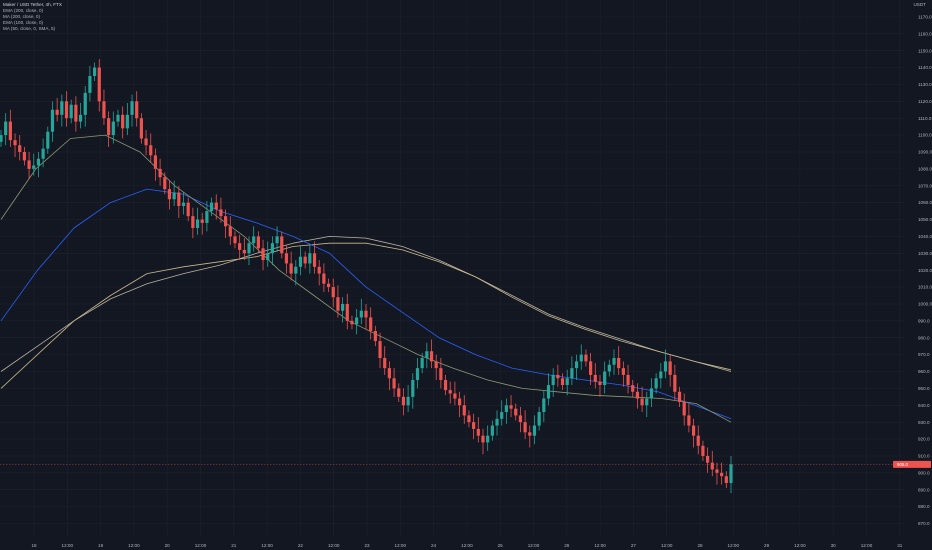  What do you see at coordinates (924, 523) in the screenshot?
I see `price-tick-label: 870.0` at bounding box center [924, 523].